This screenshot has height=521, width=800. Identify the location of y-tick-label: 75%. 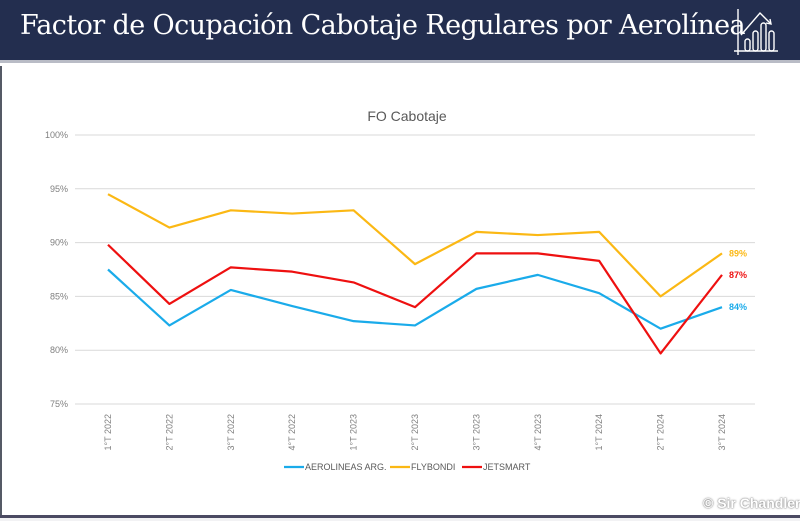
(59, 404).